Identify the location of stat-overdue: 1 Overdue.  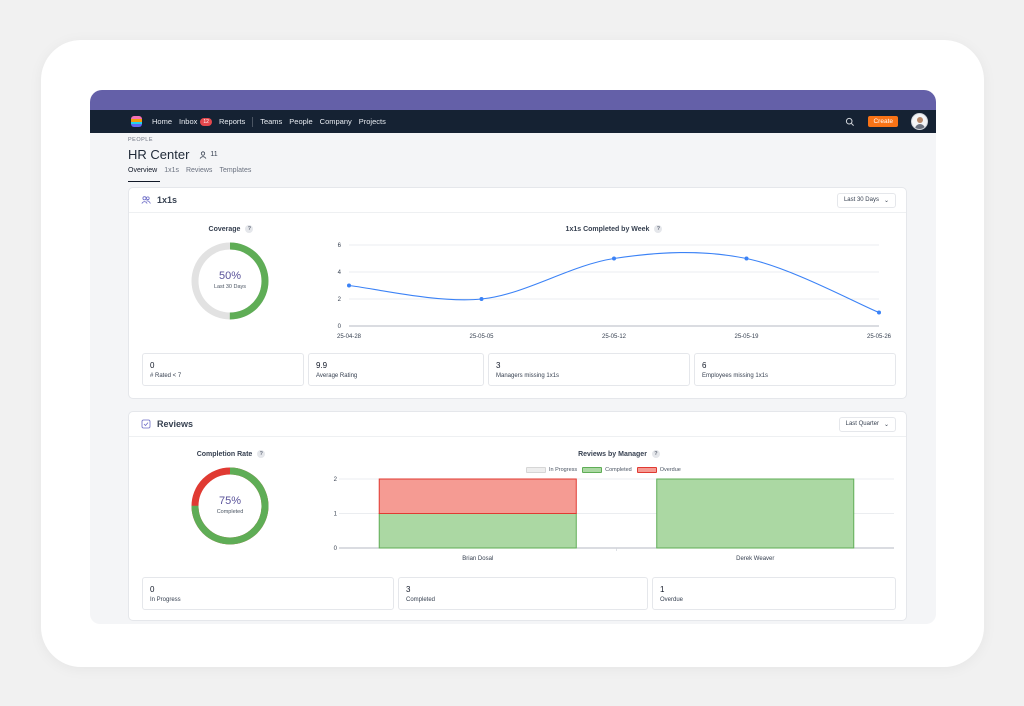
(774, 593).